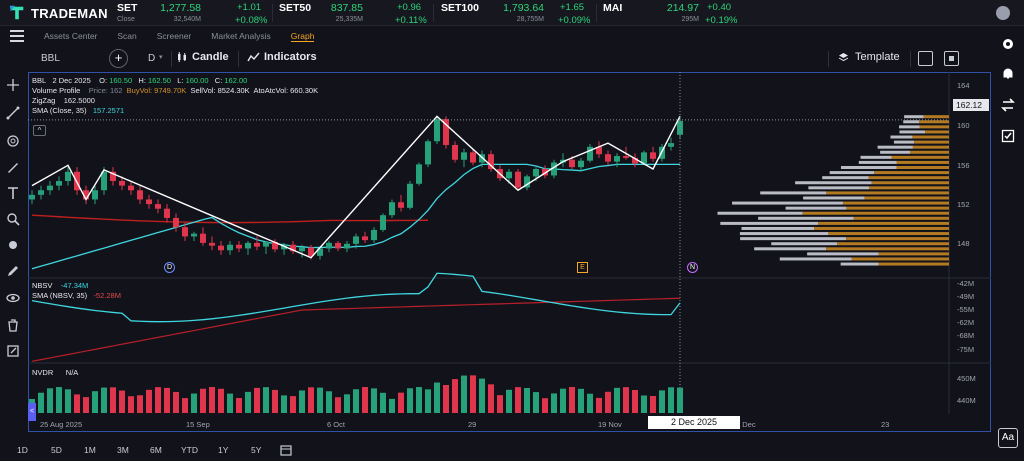 Image resolution: width=1024 pixels, height=461 pixels. I want to click on range-1d: 1D, so click(22, 450).